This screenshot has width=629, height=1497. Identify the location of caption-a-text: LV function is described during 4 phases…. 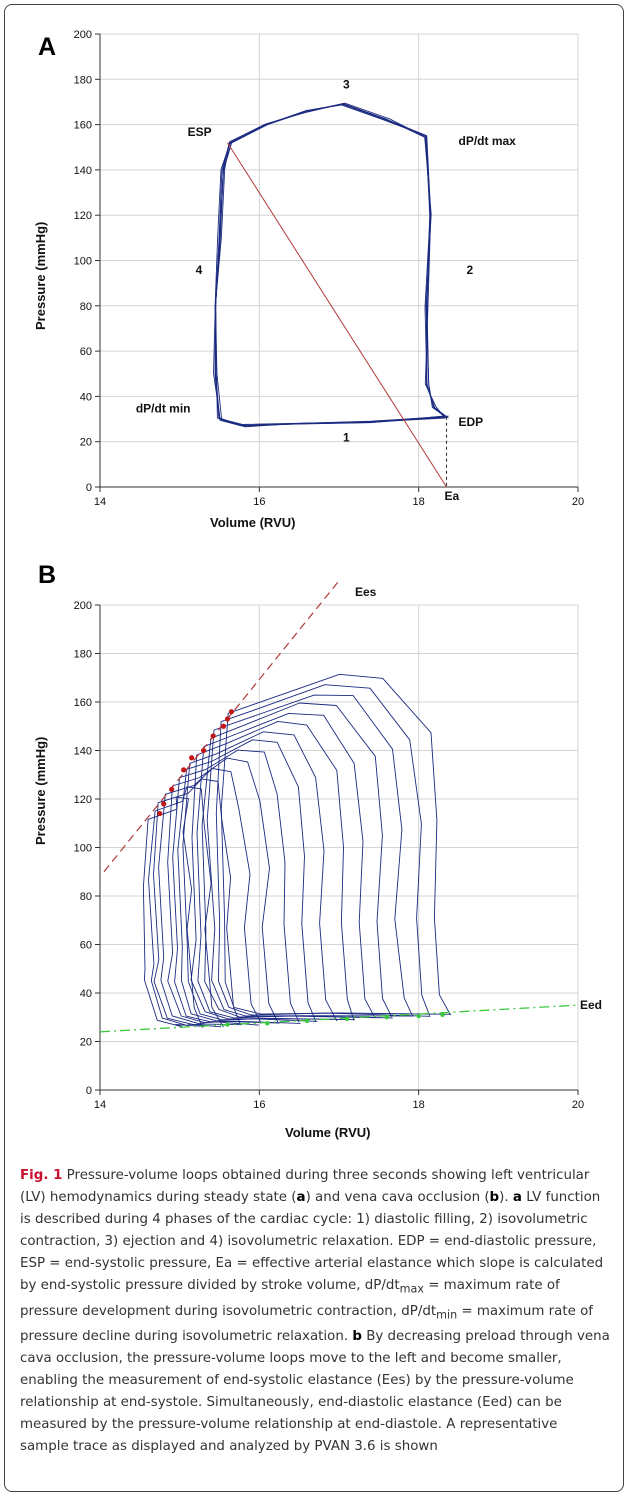
(312, 1241).